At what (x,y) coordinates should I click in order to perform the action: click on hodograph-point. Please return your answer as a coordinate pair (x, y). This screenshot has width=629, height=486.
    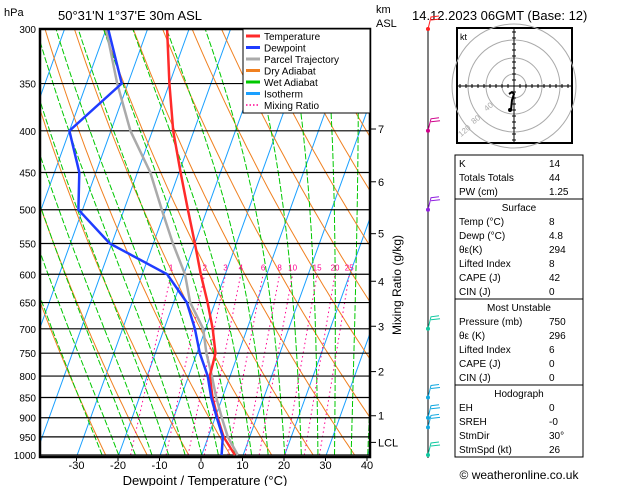
    Looking at the image, I should click on (510, 110).